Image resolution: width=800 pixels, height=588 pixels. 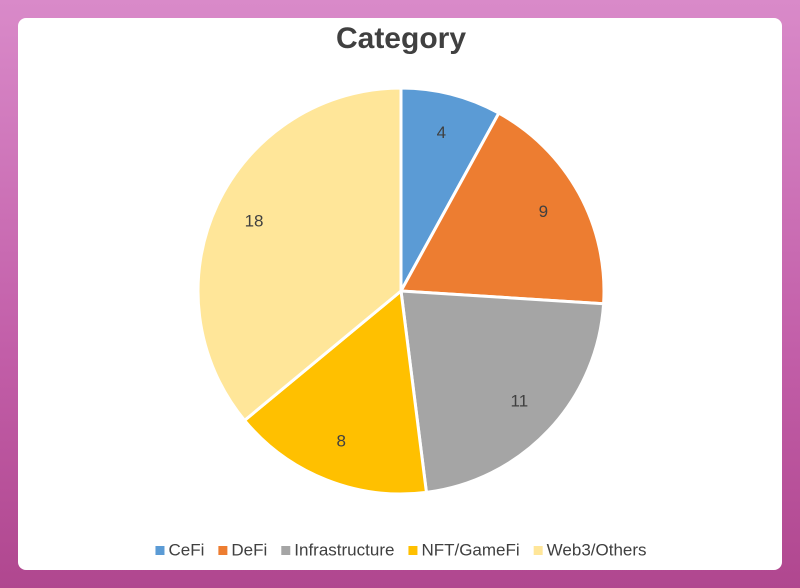 I want to click on data-label: 8, so click(x=340, y=440).